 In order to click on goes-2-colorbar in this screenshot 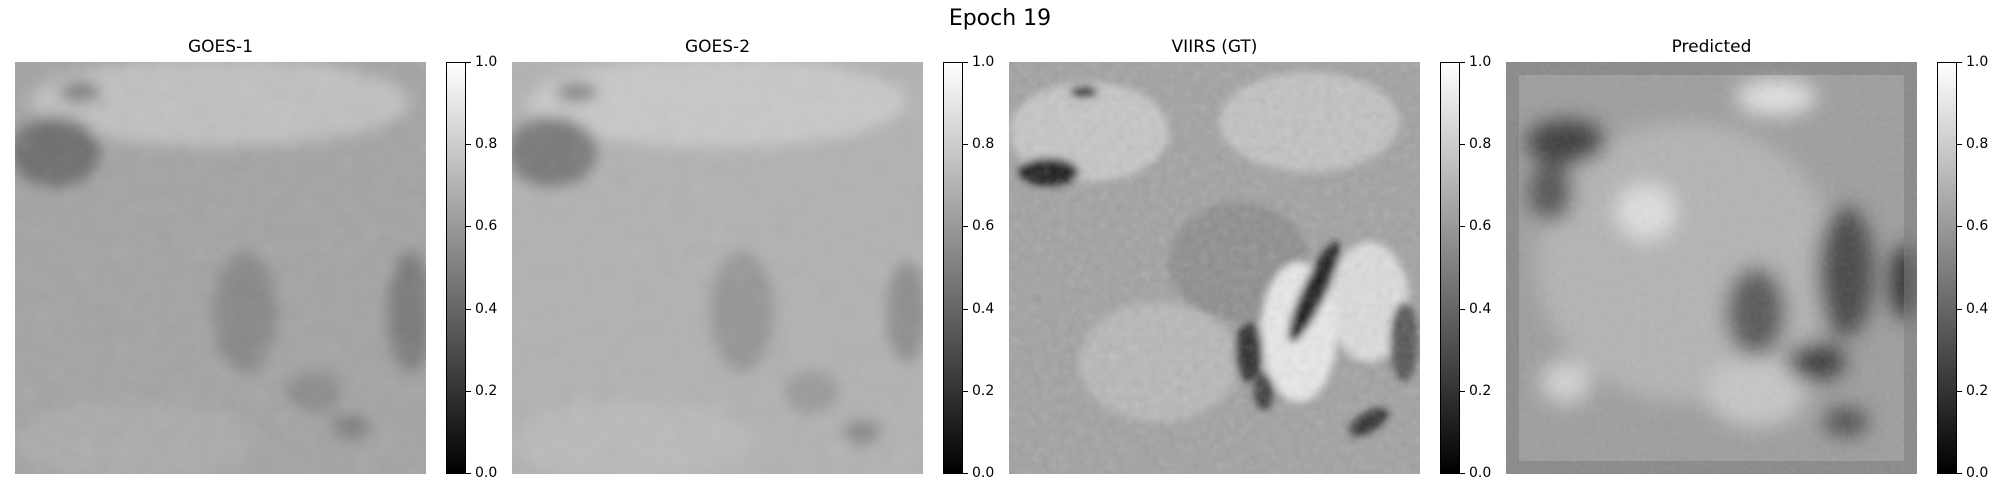, I will do `click(953, 268)`.